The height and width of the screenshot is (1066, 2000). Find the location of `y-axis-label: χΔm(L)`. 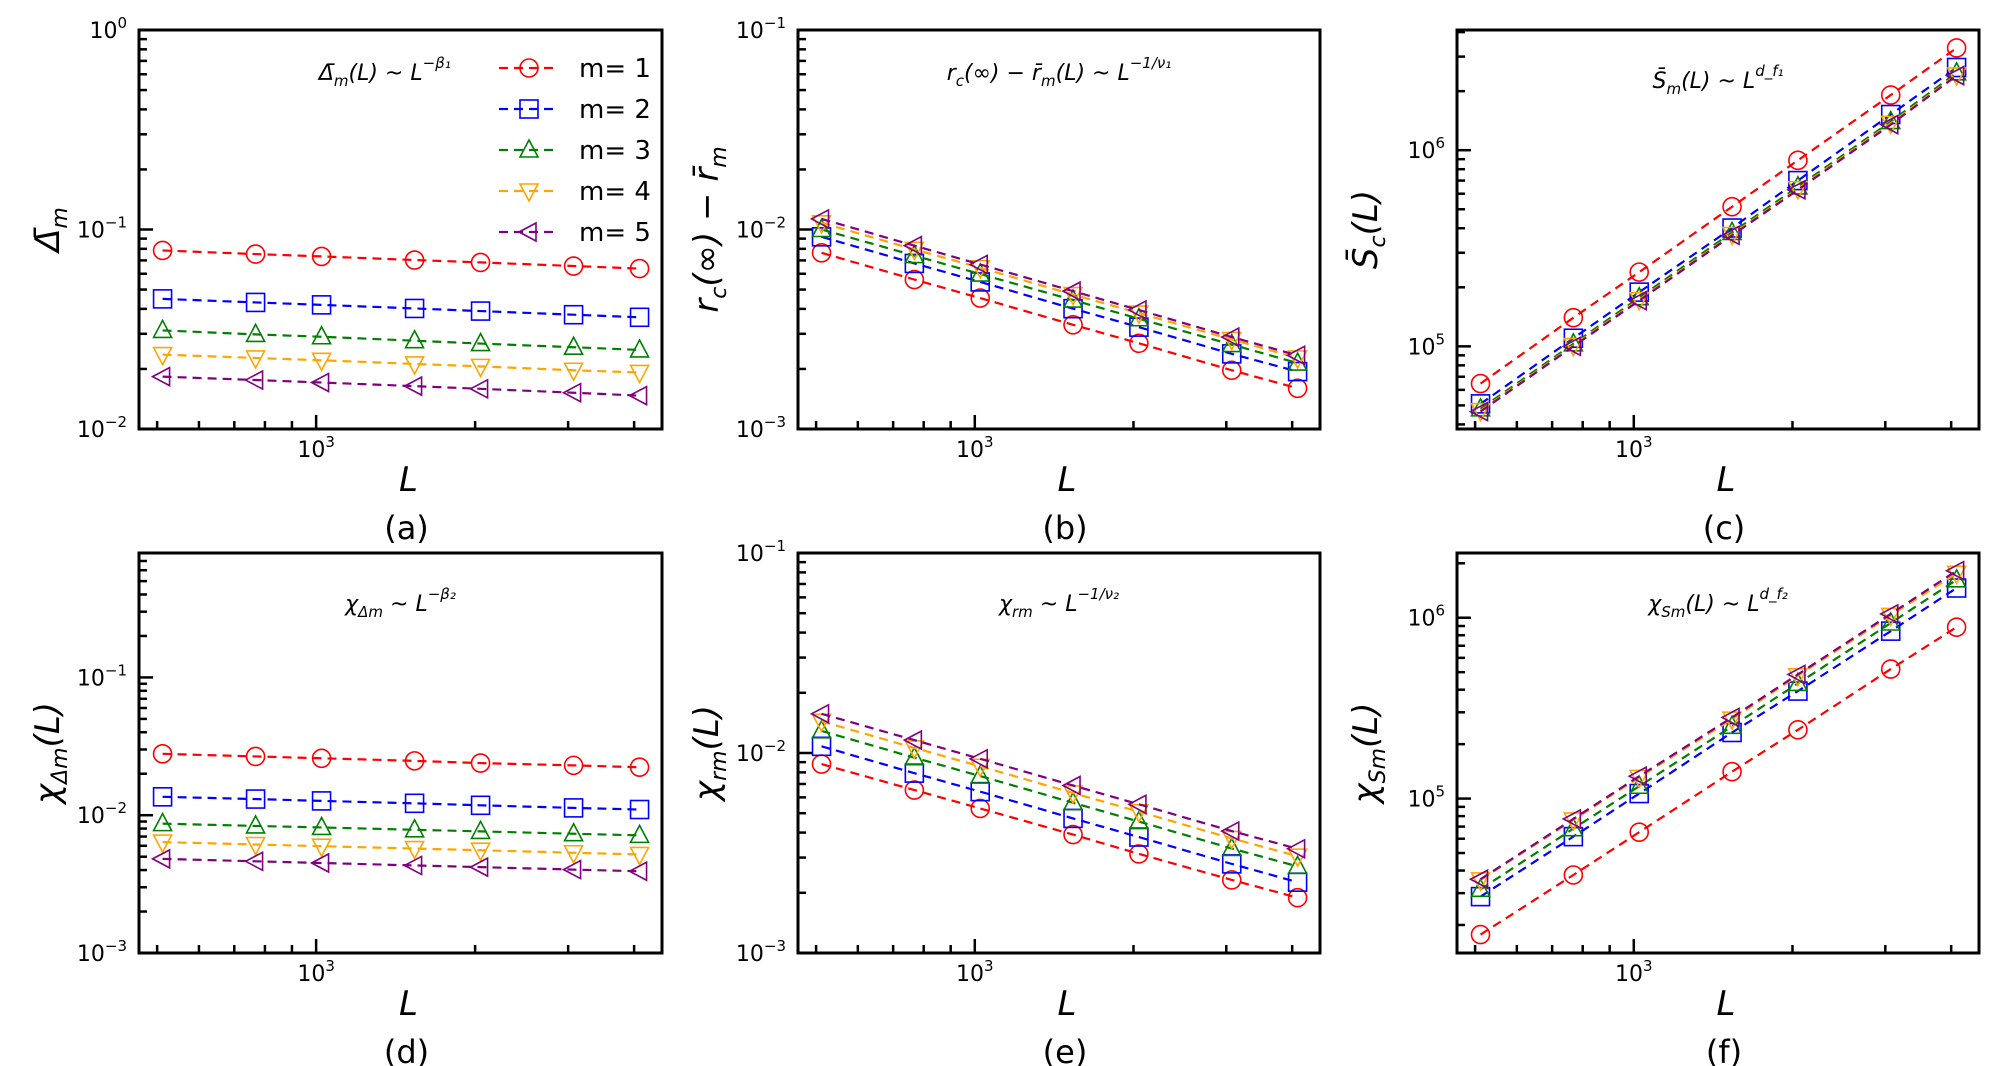

y-axis-label: χΔm(L) is located at coordinates (50, 754).